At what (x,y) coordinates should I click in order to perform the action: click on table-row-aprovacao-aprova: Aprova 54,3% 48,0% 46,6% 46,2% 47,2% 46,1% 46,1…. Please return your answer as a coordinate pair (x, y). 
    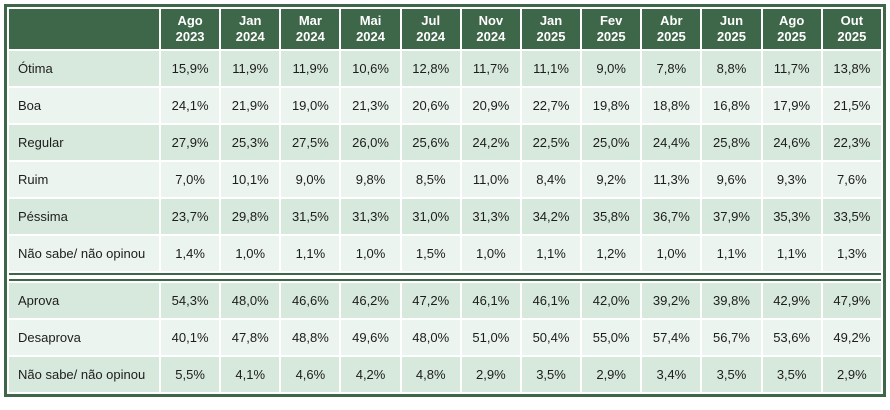
    Looking at the image, I should click on (445, 300).